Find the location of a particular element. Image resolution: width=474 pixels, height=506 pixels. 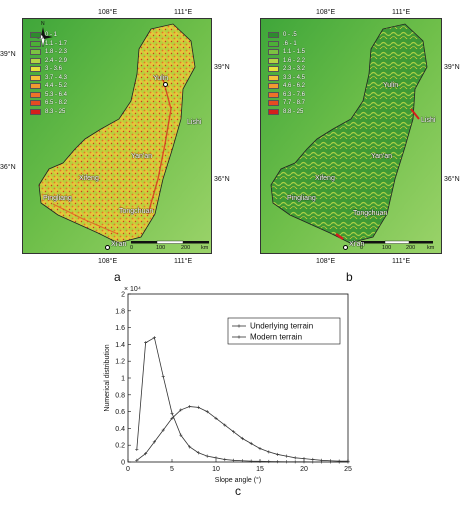

legend-label: Modern terrain is located at coordinates (276, 337).